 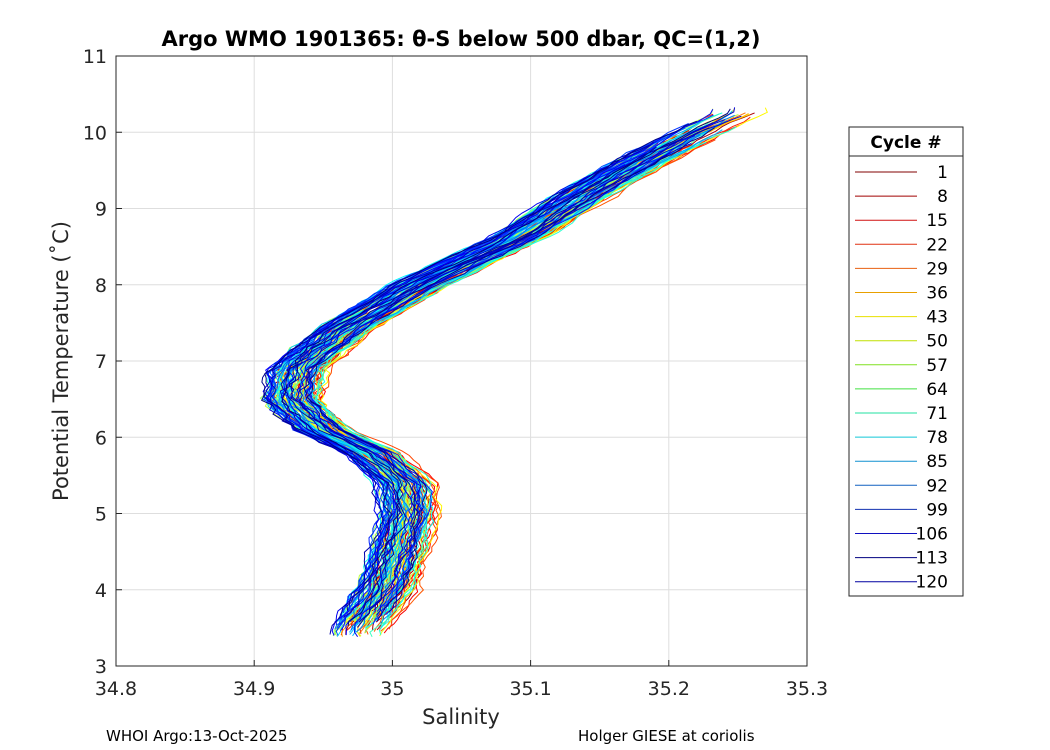 I want to click on legend-label: 22, so click(x=937, y=245).